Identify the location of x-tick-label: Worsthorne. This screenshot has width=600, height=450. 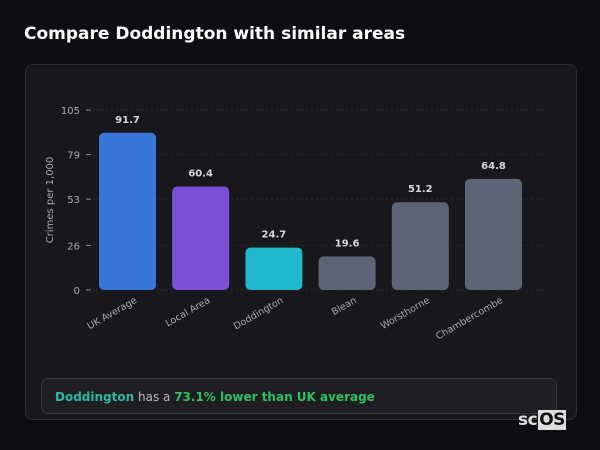
(405, 313).